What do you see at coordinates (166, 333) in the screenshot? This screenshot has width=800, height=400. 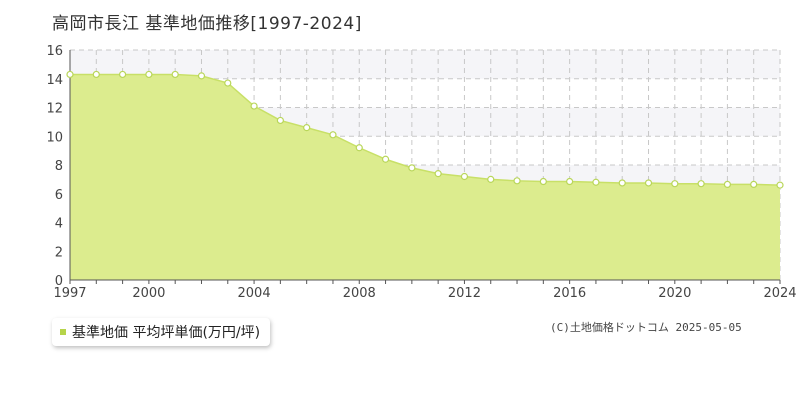 I see `legend-label: 基準地価 平均坪単価(万円/坪)` at bounding box center [166, 333].